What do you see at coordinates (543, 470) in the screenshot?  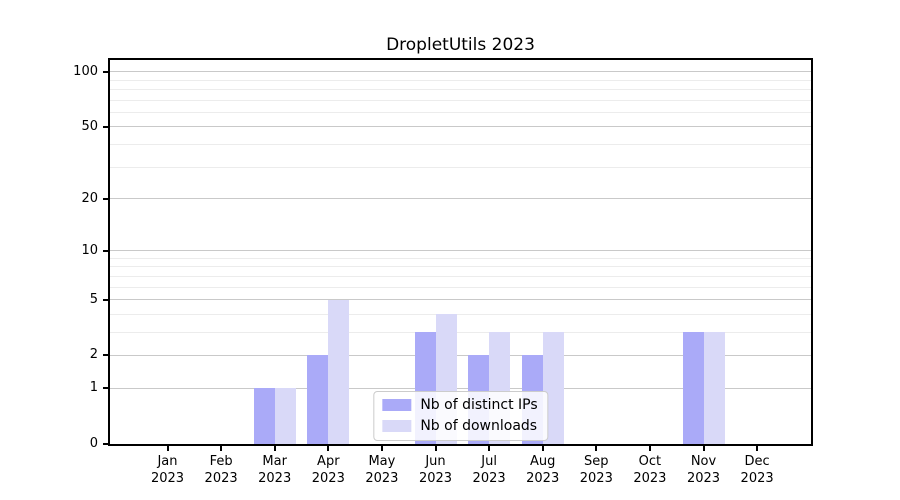 I see `x-tick-label-aug: Aug 2023` at bounding box center [543, 470].